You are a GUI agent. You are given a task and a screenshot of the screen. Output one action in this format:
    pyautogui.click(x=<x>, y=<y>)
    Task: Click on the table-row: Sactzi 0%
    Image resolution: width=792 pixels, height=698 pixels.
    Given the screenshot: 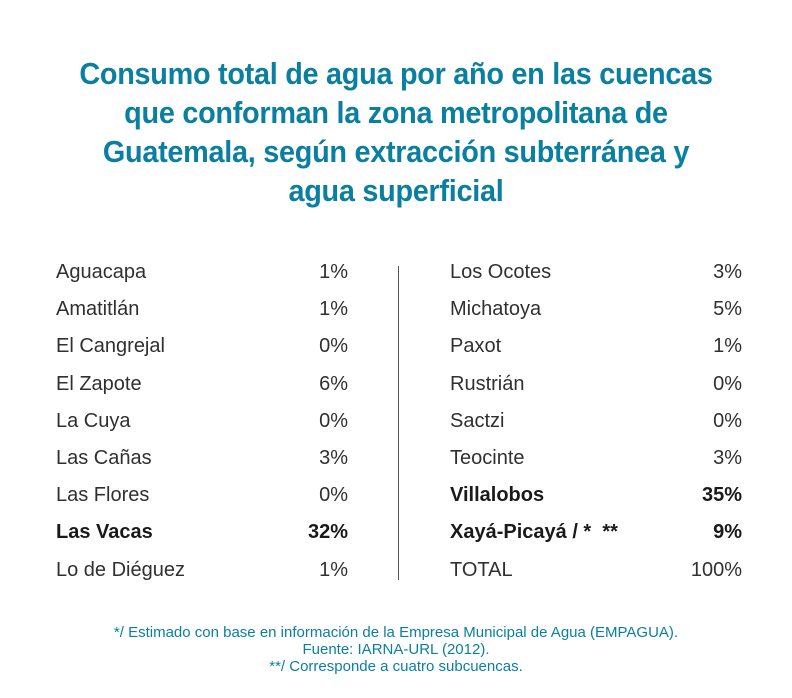 What is the action you would take?
    pyautogui.click(x=596, y=421)
    